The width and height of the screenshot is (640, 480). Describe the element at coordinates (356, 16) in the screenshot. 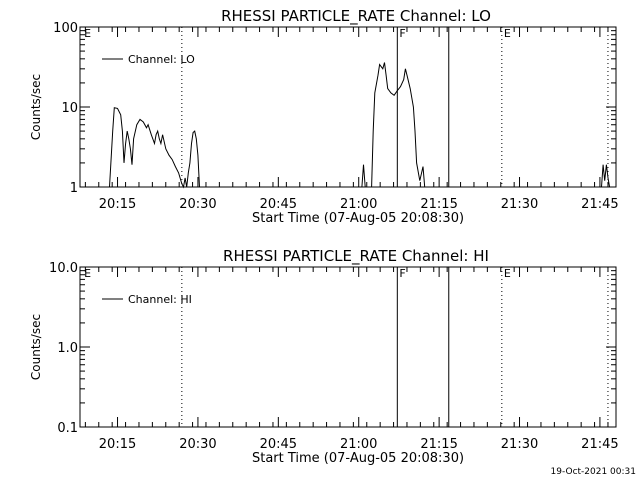

I see `chart-title: RHESSI PARTICLE_RATE Channel: LO` at that location.